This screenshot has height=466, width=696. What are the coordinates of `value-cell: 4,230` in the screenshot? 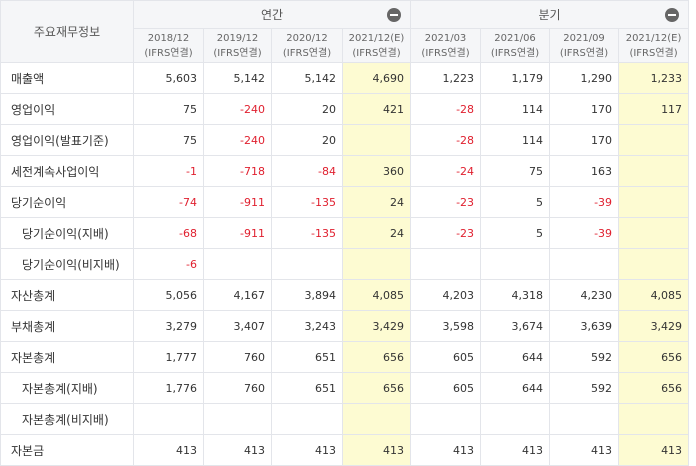 It's located at (584, 295).